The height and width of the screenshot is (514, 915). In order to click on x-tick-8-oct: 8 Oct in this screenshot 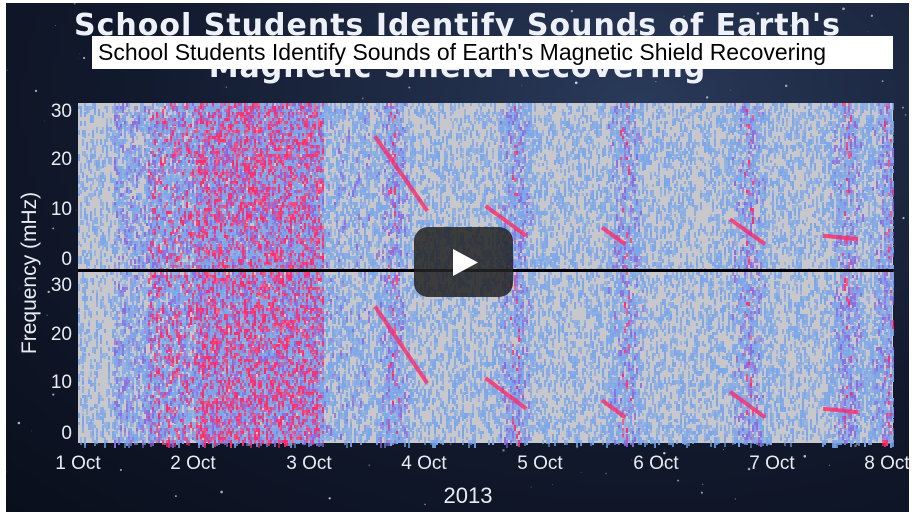, I will do `click(886, 464)`.